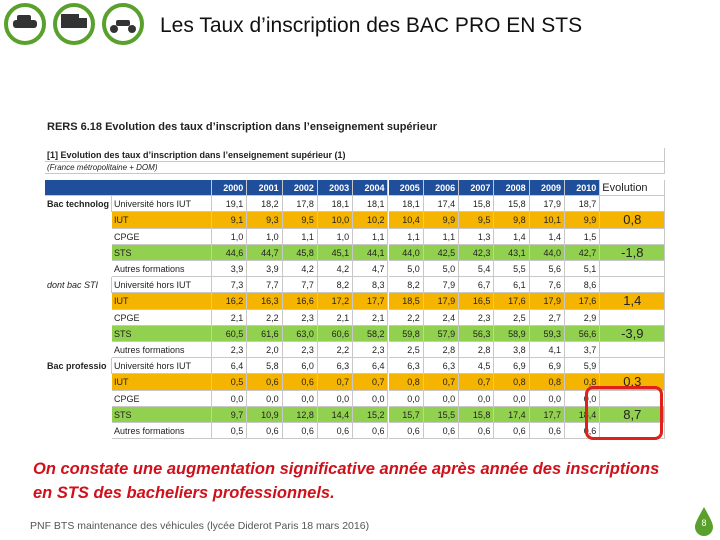  Describe the element at coordinates (547, 366) in the screenshot. I see `value-cell: 6,9` at that location.